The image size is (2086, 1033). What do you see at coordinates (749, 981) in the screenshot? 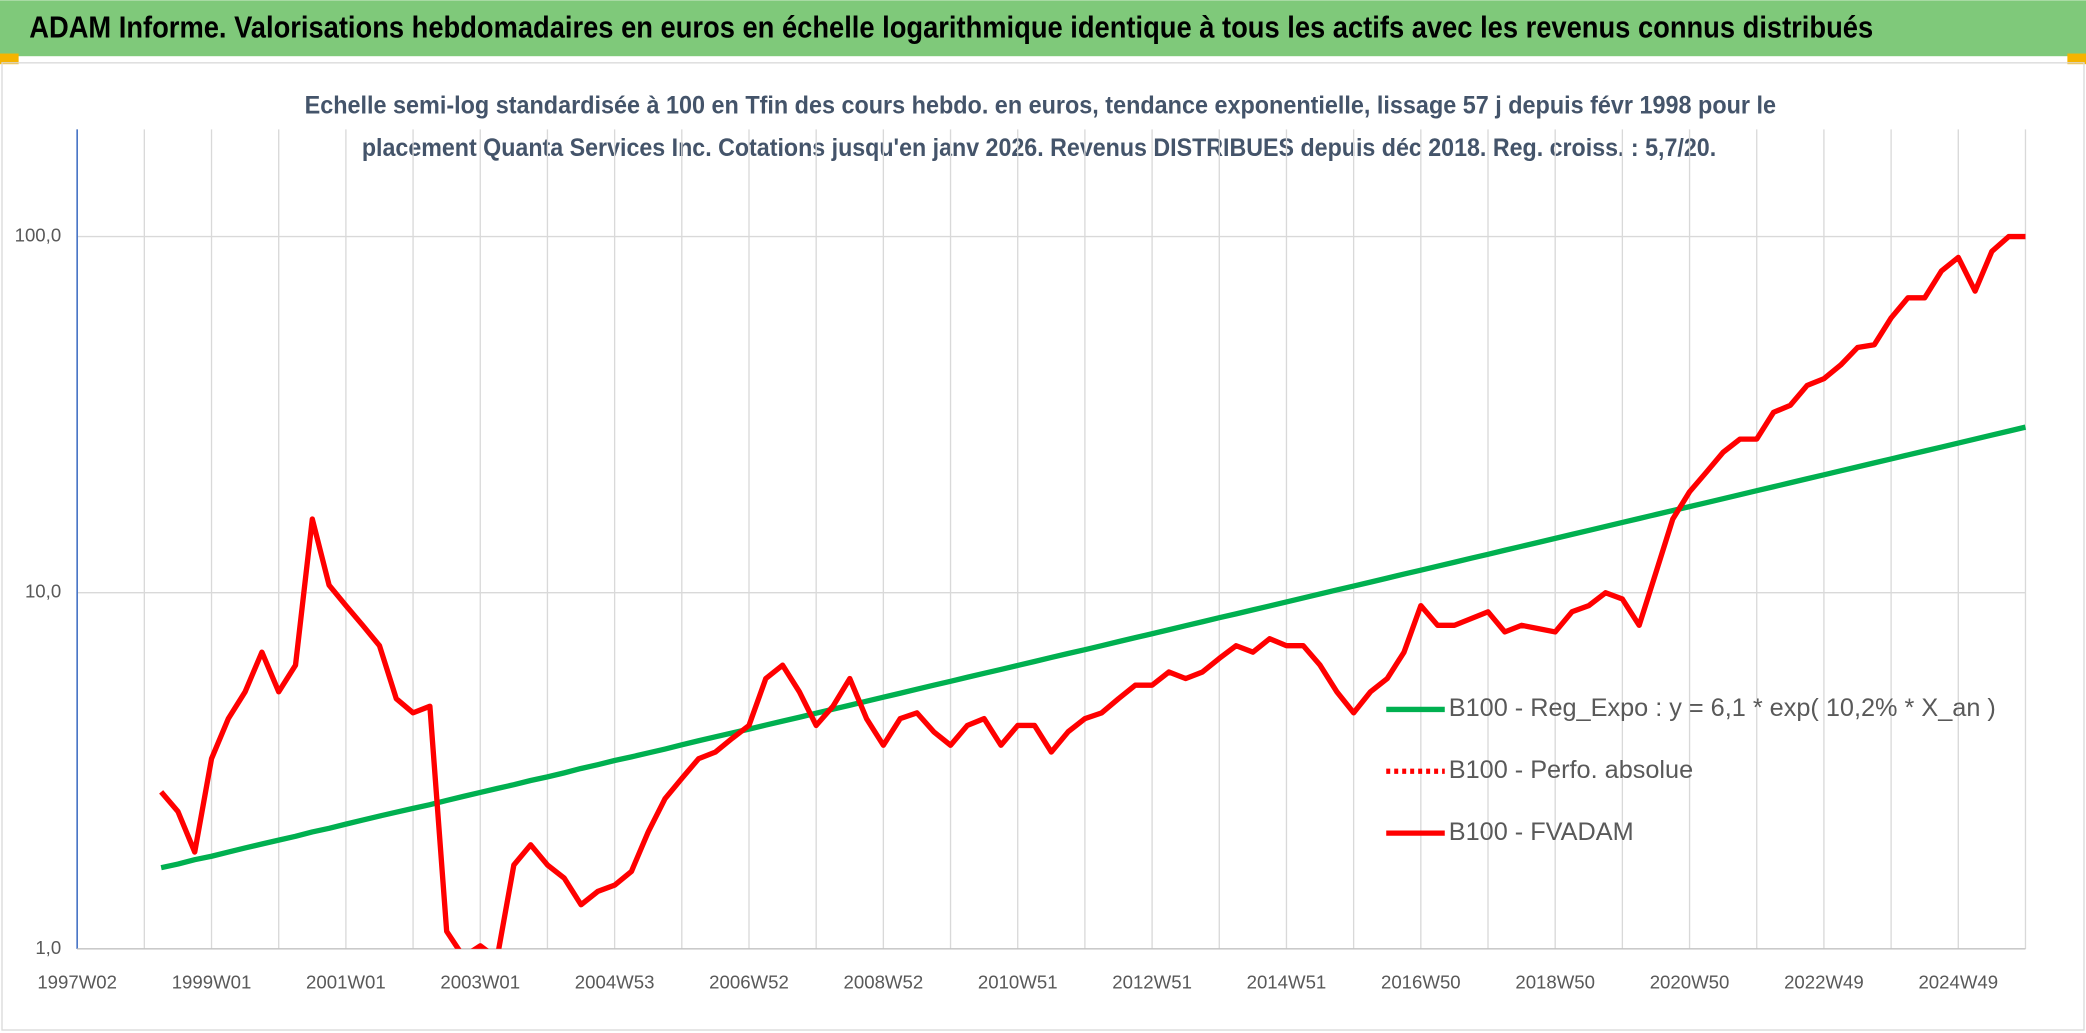
I see `x-tick-label: 2006W52` at bounding box center [749, 981].